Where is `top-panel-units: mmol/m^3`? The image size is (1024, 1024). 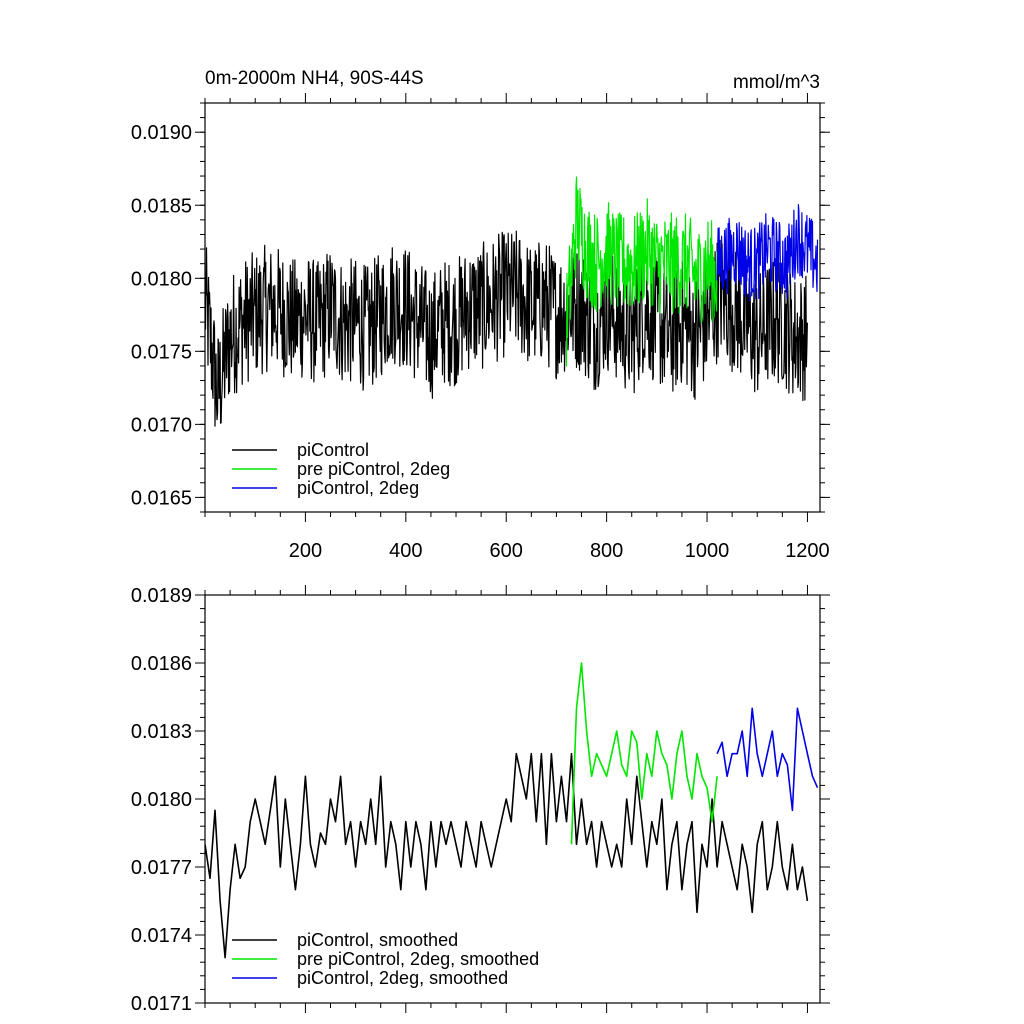
top-panel-units: mmol/m^3 is located at coordinates (776, 82).